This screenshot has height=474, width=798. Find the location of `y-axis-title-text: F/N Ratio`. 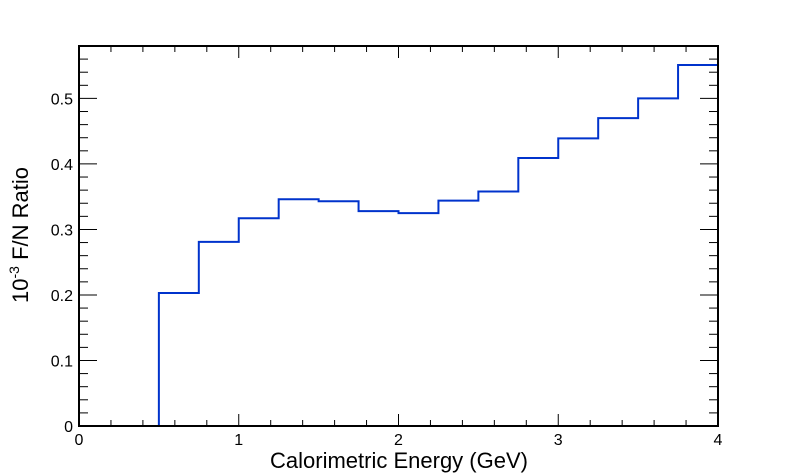

y-axis-title-text: F/N Ratio is located at coordinates (20, 216).